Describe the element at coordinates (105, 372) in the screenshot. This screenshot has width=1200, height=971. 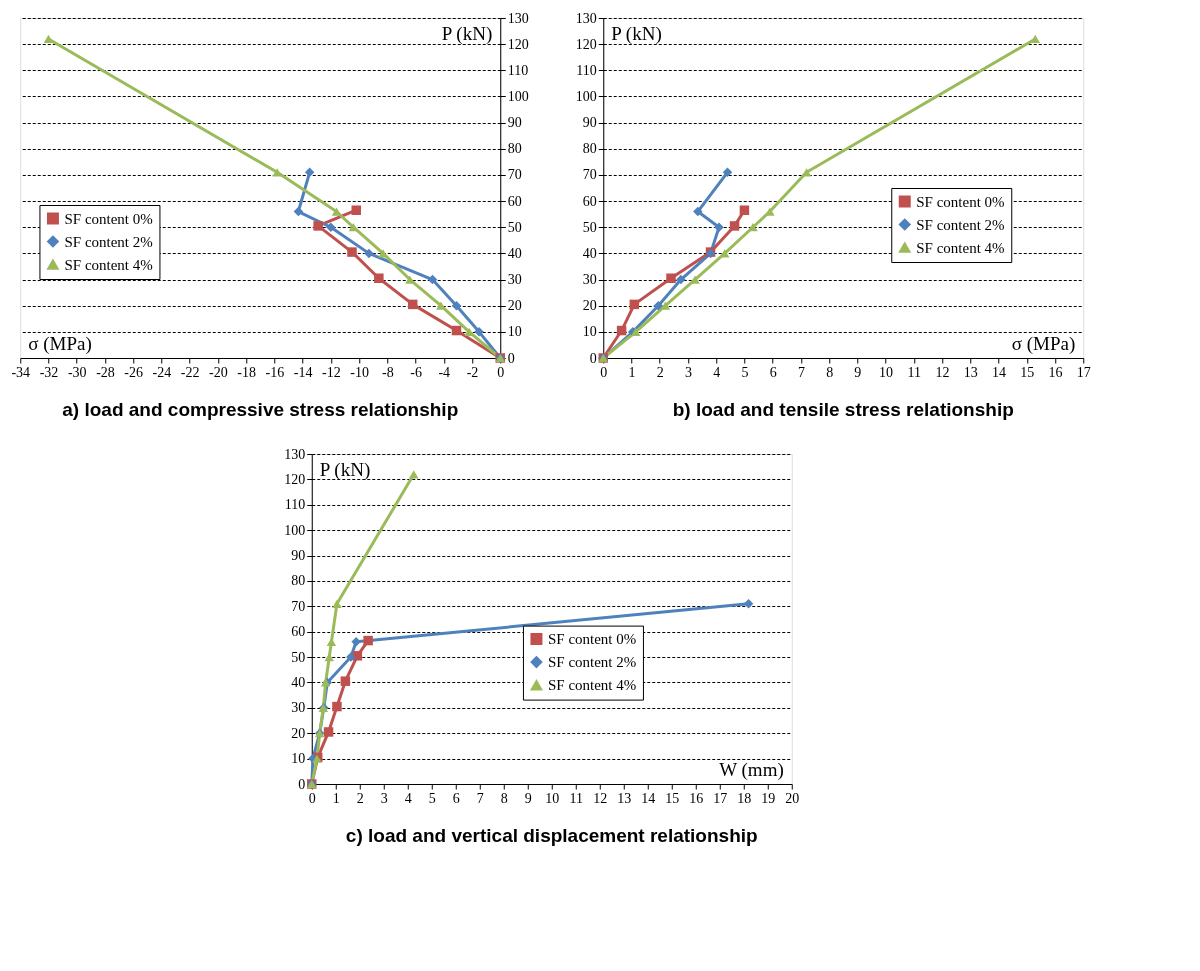
I see `x-tick-label: -28` at that location.